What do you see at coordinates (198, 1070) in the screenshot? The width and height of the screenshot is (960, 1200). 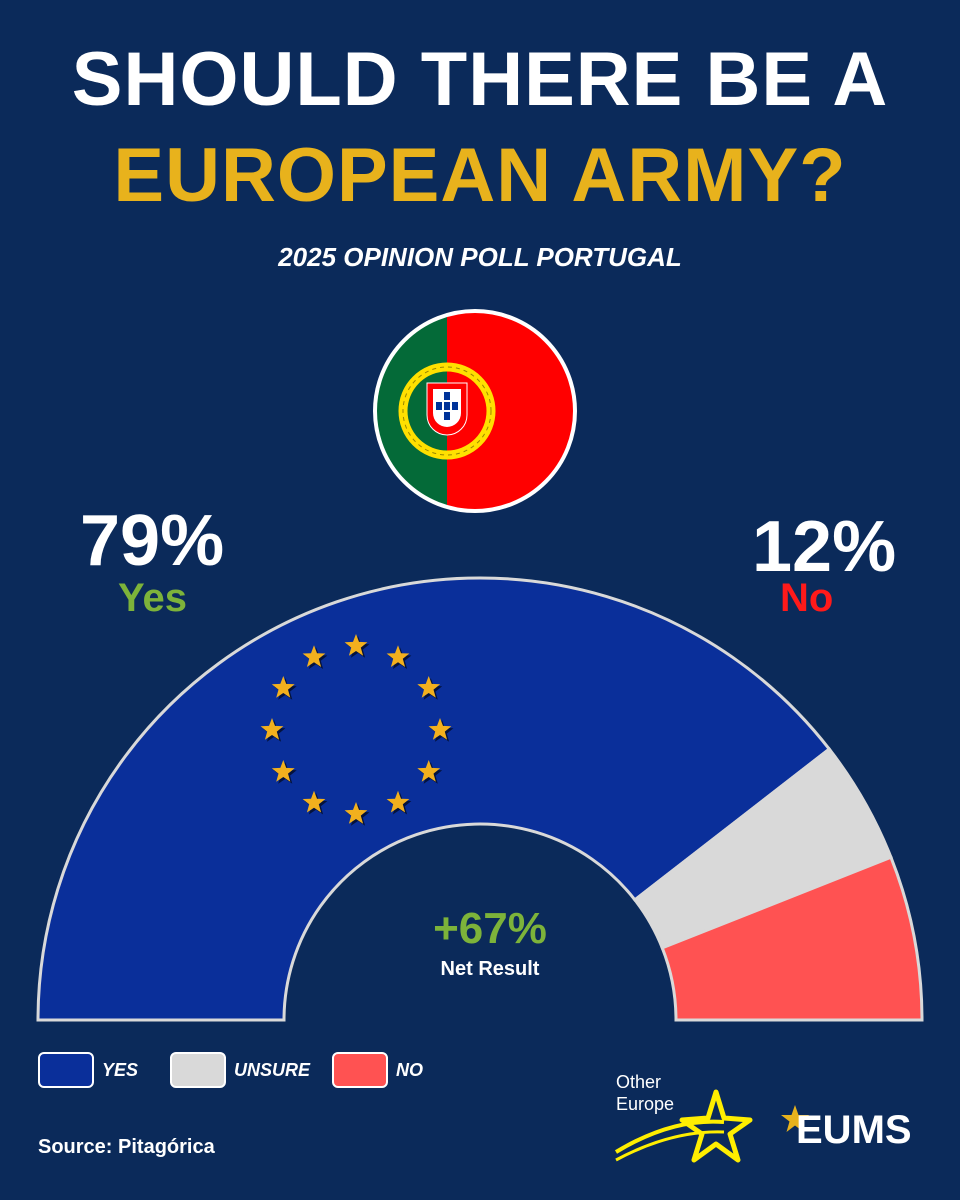 I see `legend-swatch-unsure` at bounding box center [198, 1070].